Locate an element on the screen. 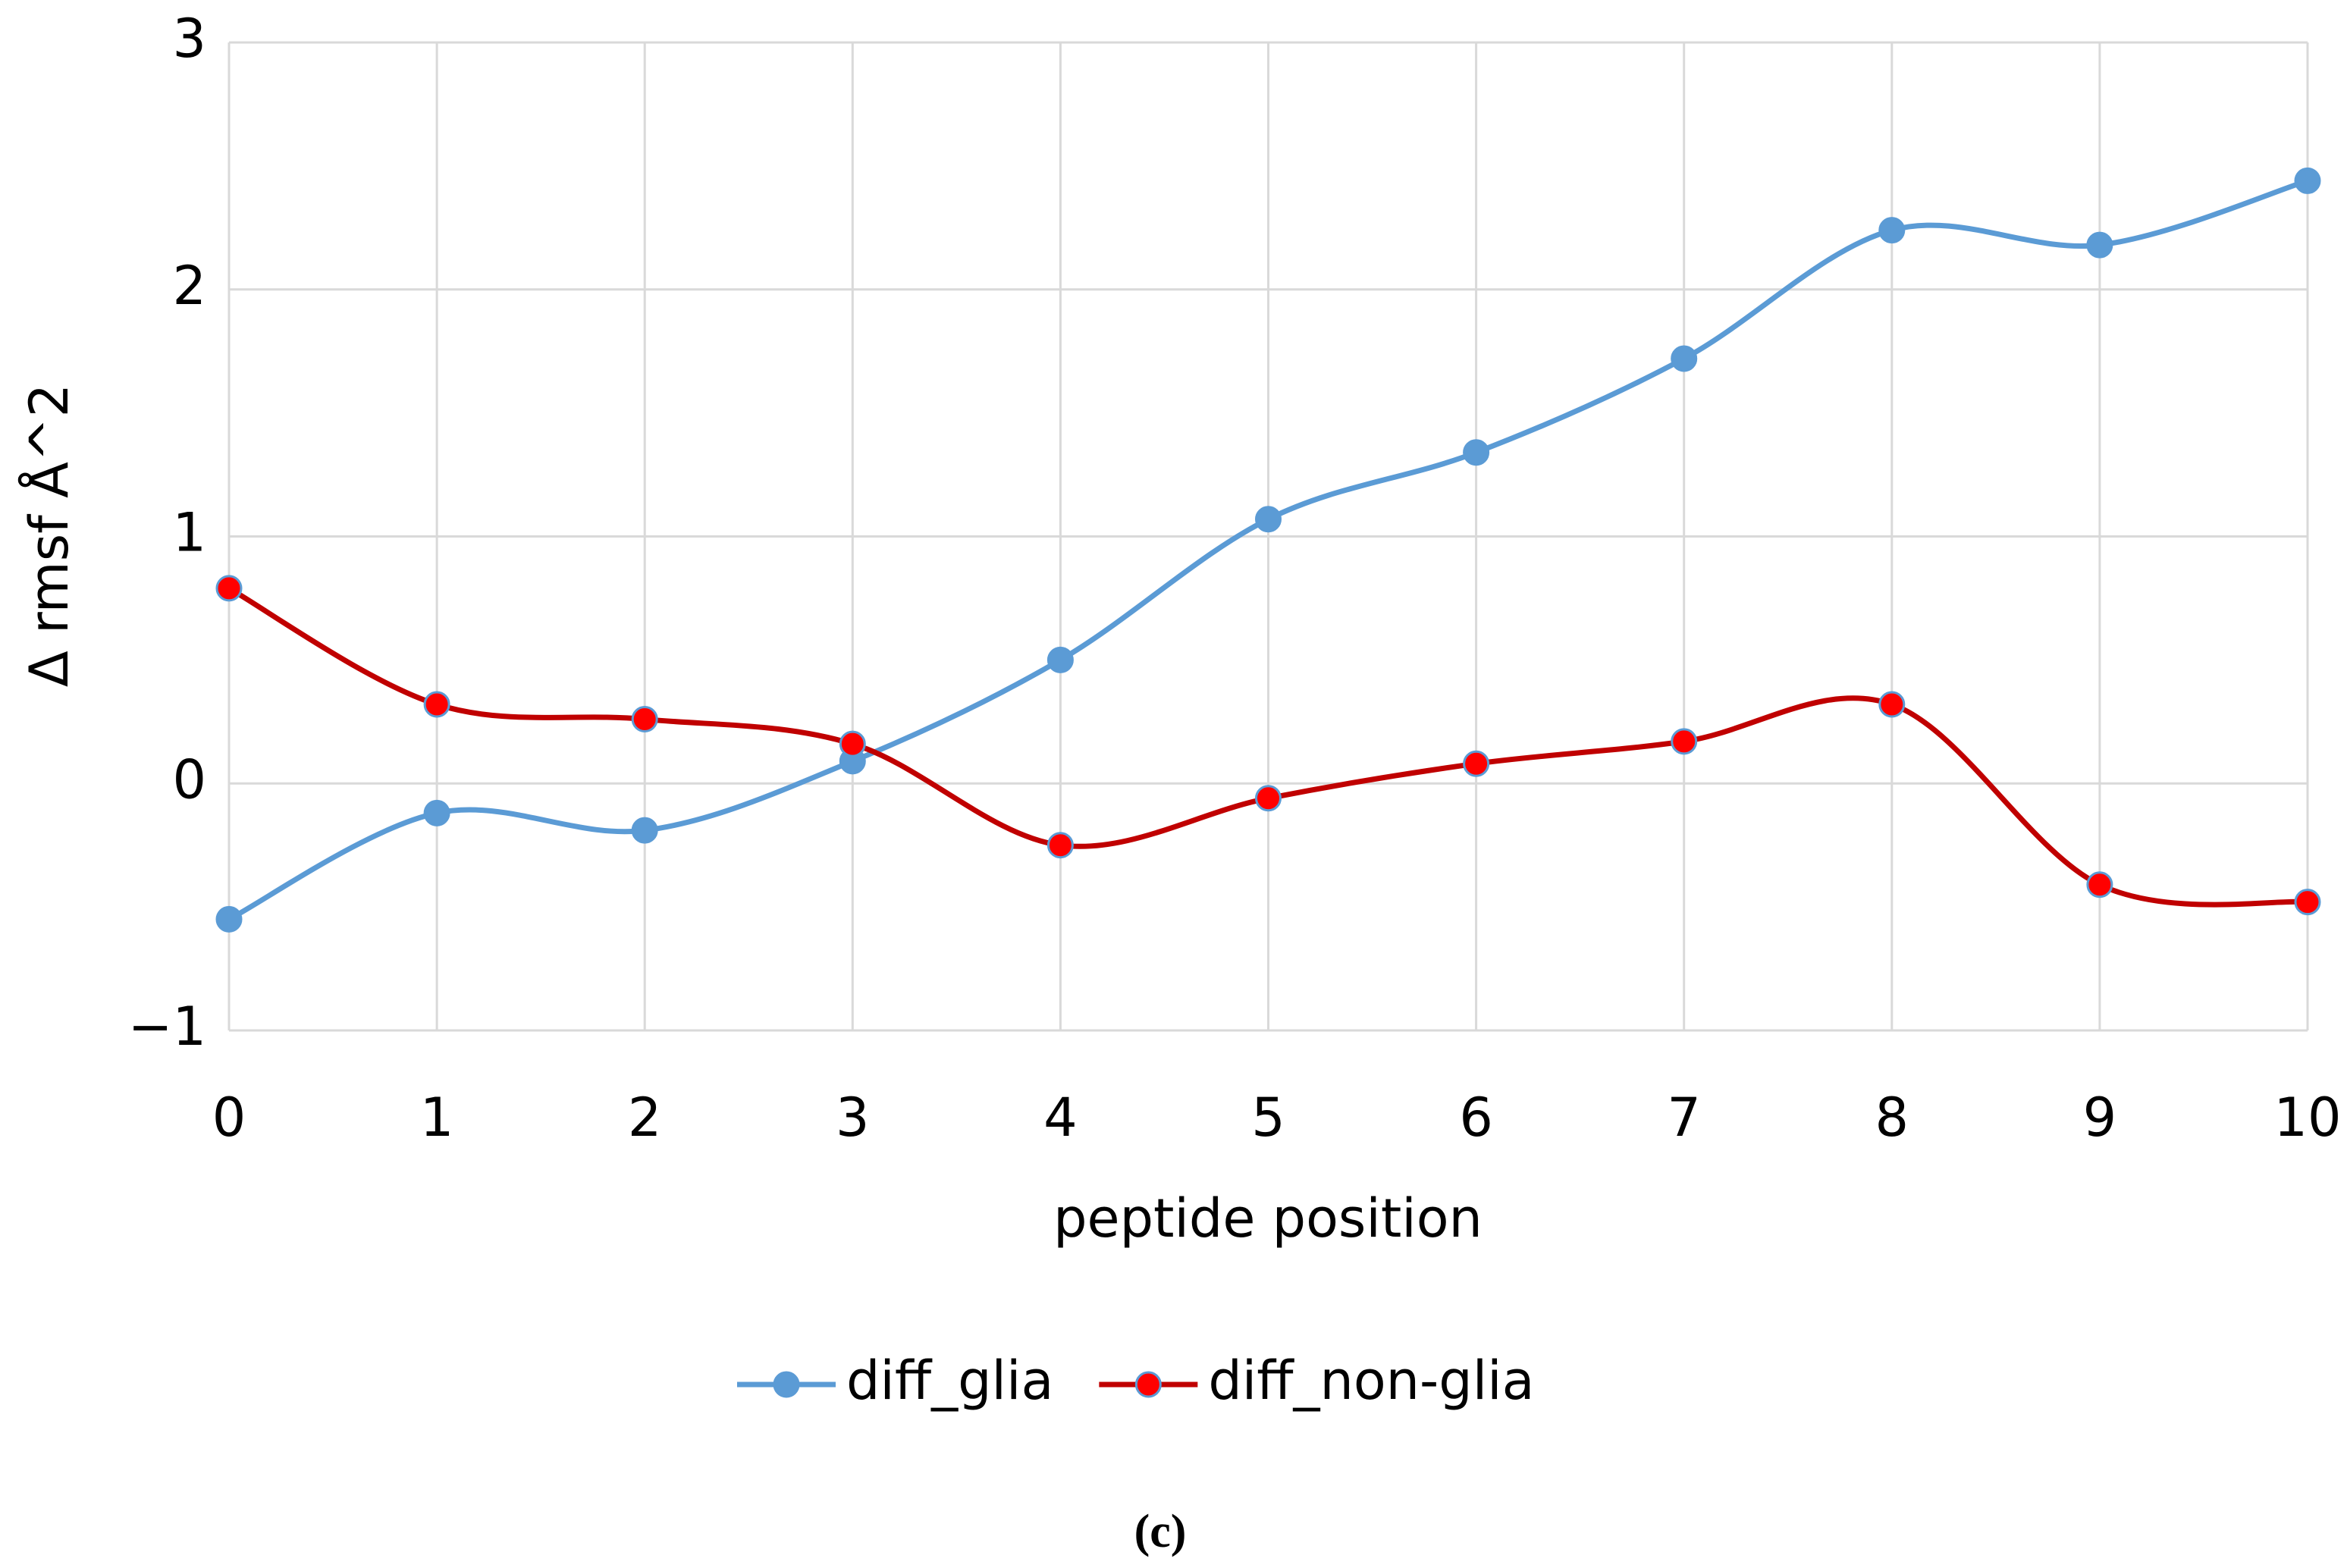 The height and width of the screenshot is (1568, 2347). legend-label: diff_non-glia is located at coordinates (1371, 1381).